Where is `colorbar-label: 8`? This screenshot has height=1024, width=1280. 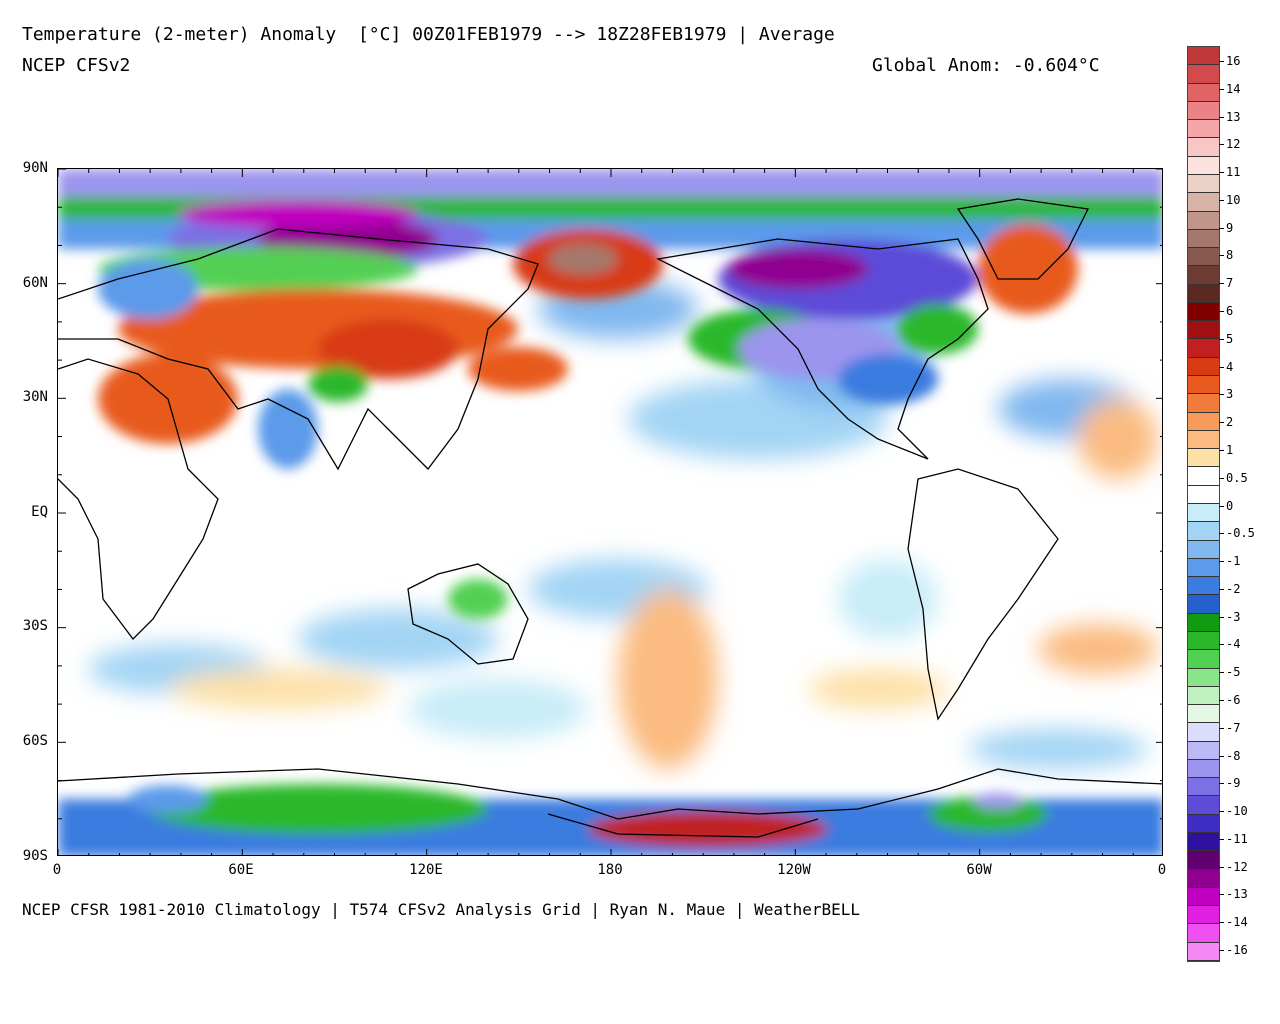 colorbar-label: 8 is located at coordinates (1230, 255).